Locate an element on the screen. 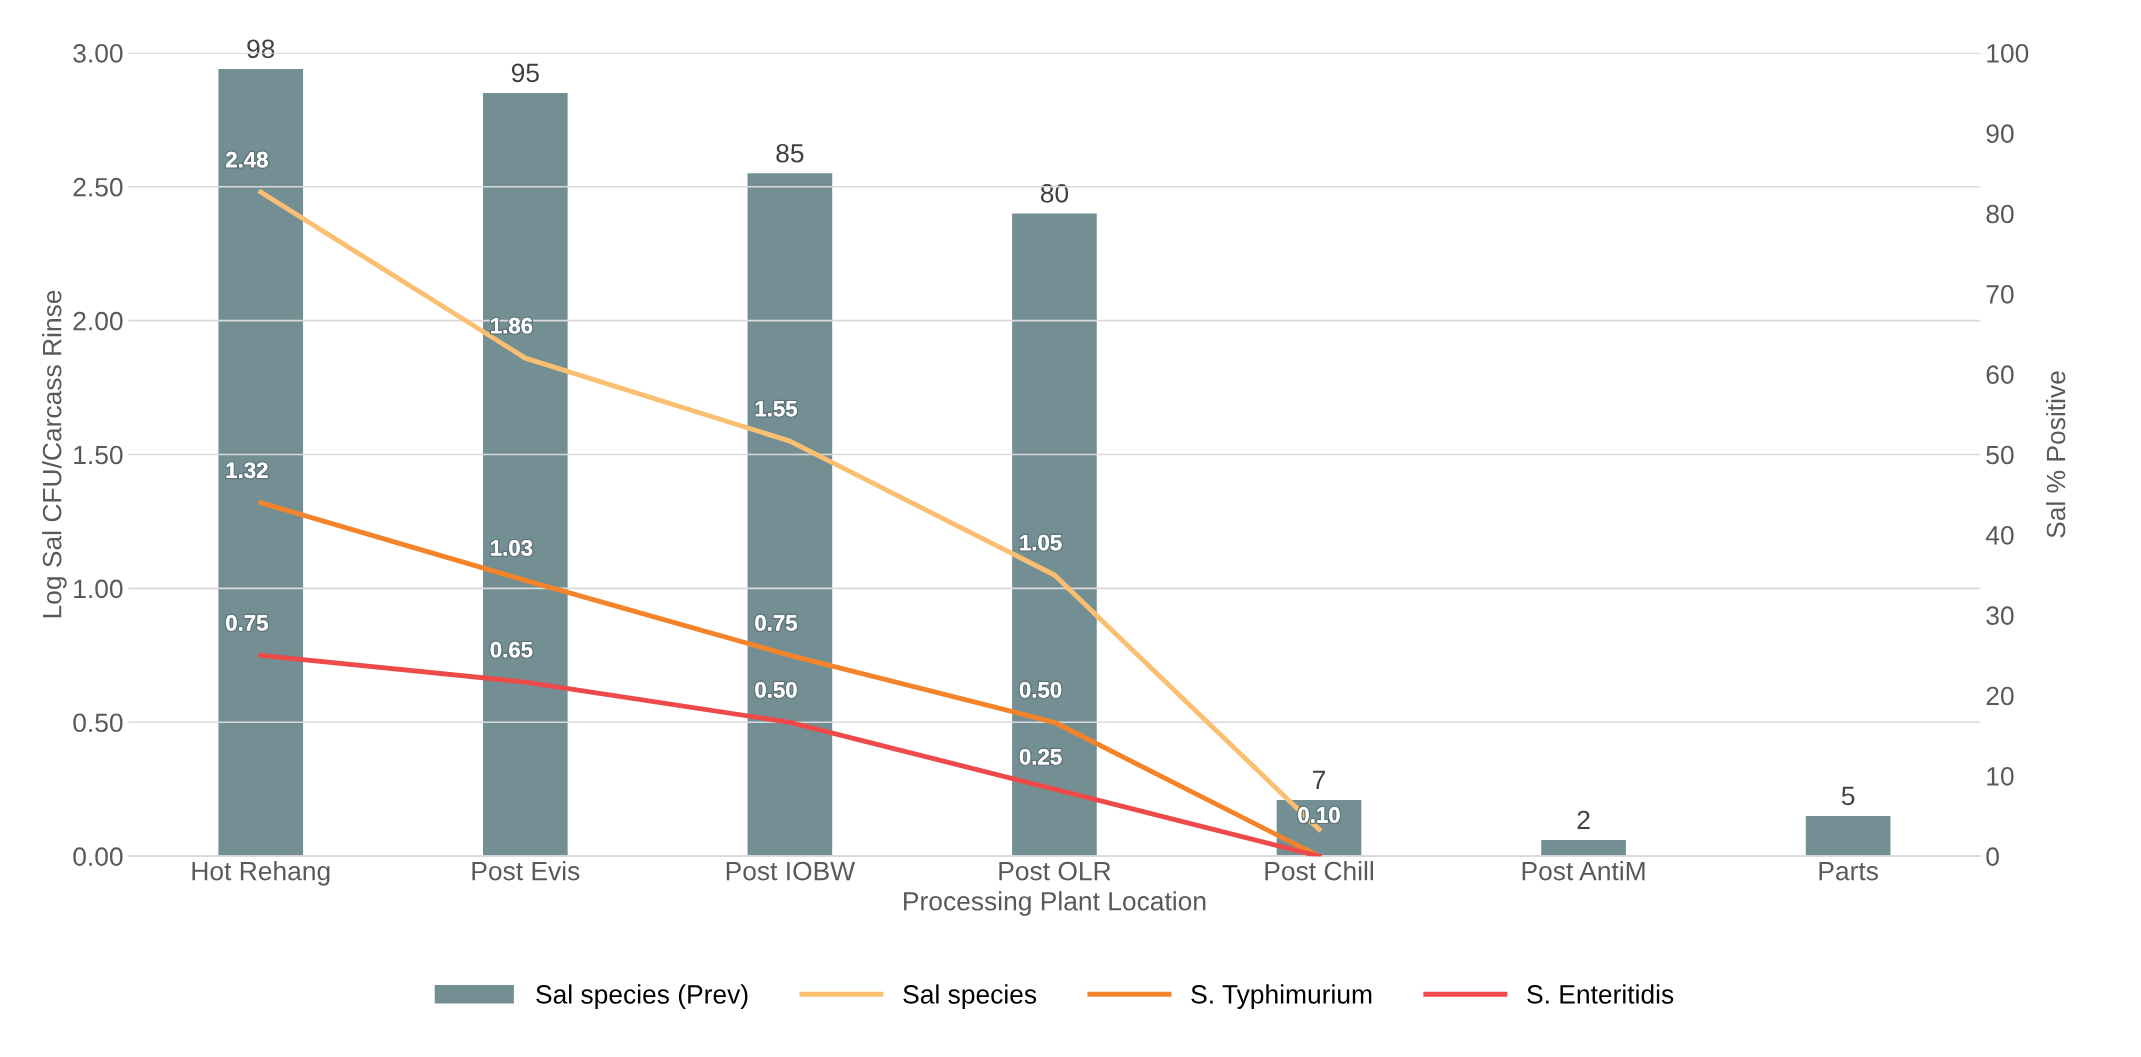 This screenshot has width=2141, height=1057. y2-tick-label: 0 is located at coordinates (1992, 856).